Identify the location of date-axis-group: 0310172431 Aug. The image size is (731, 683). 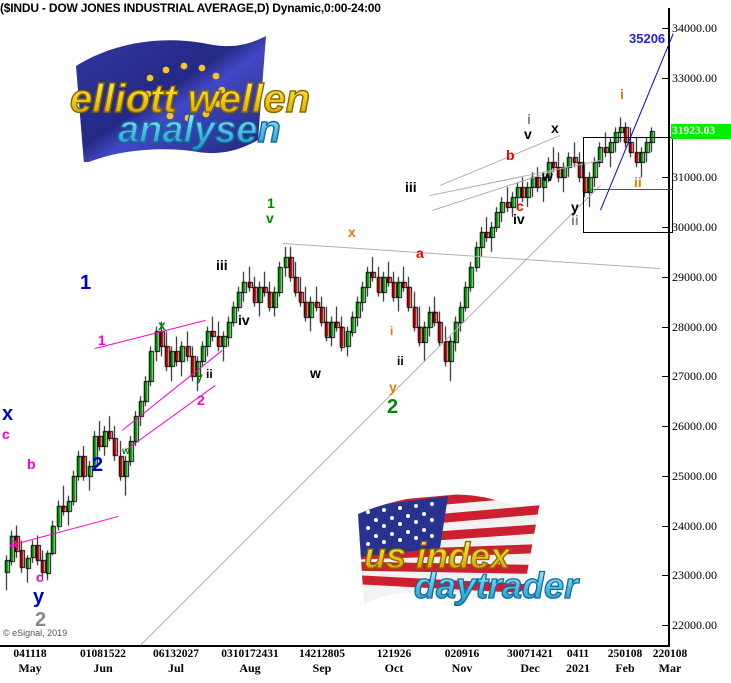
(250, 662).